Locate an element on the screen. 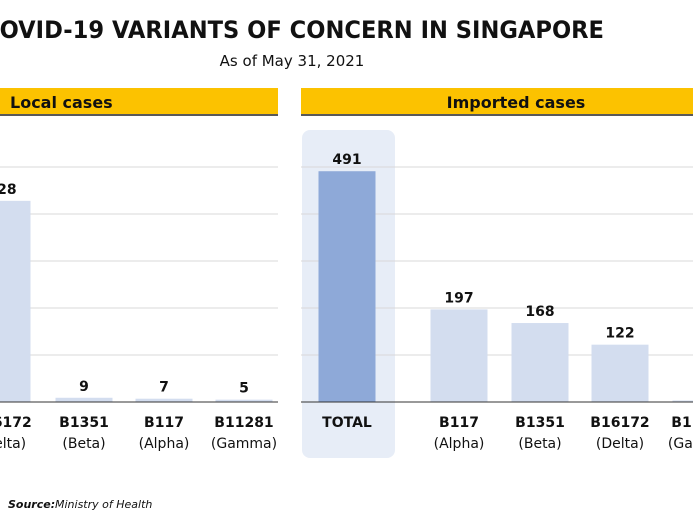 Image resolution: width=693 pixels, height=523 pixels. data-label: 122 is located at coordinates (619, 334).